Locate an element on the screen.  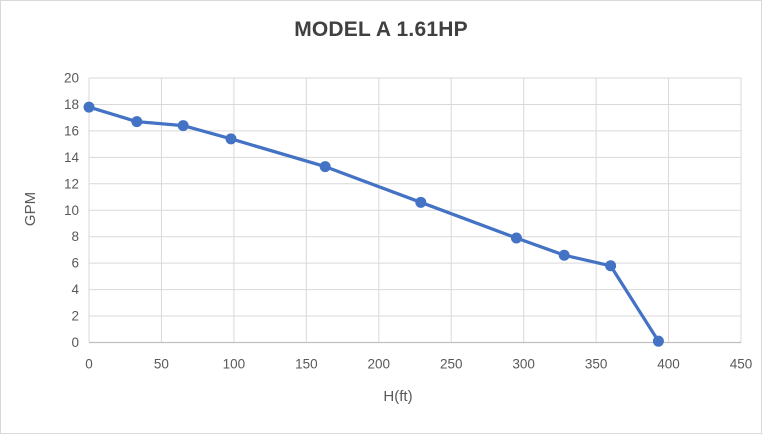
x-tick-label: 50 is located at coordinates (161, 364).